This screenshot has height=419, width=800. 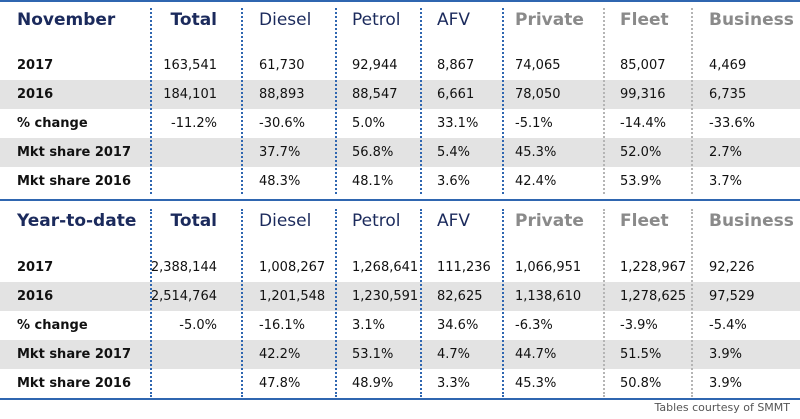 What do you see at coordinates (292, 267) in the screenshot?
I see `cell-diesel: 1,008,267` at bounding box center [292, 267].